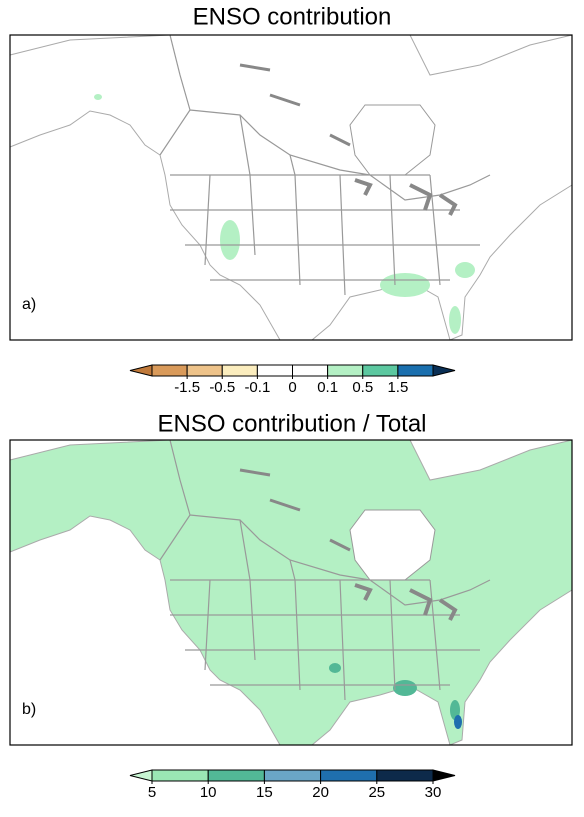  I want to click on colorbar-tick-label: 25, so click(376, 792).